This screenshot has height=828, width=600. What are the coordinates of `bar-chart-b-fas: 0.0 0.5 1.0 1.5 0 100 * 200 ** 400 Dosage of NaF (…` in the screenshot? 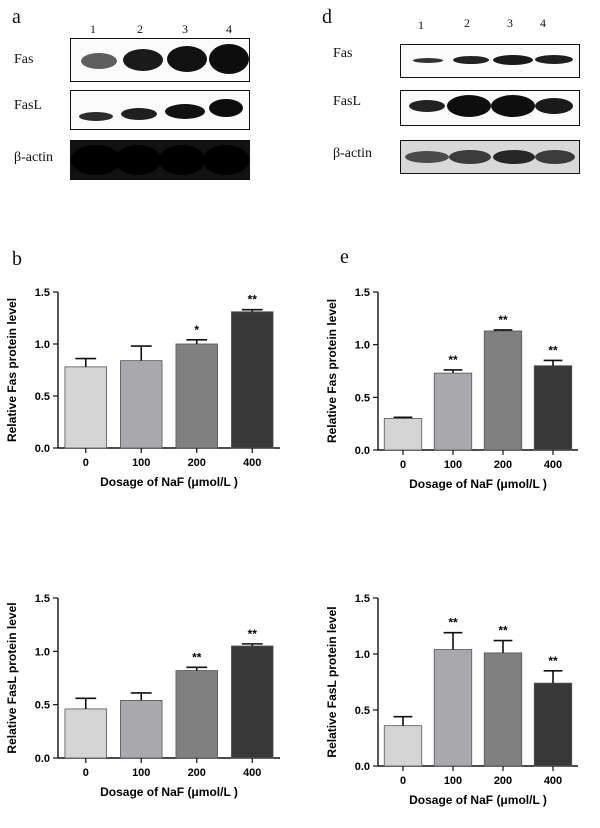 It's located at (142, 388).